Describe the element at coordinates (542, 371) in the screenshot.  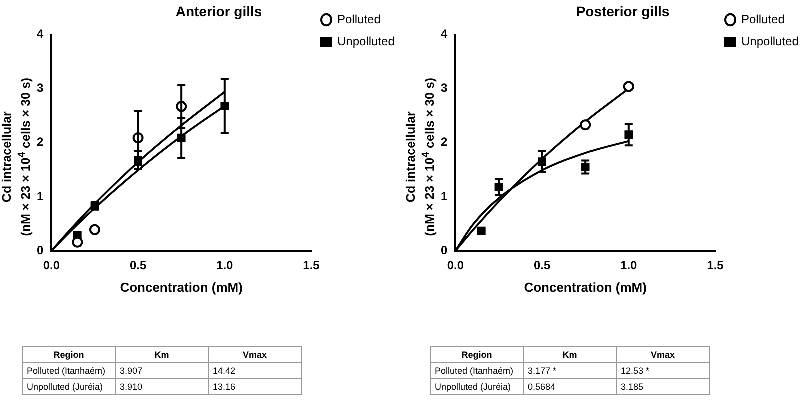
I see `text: 3.177 *` at that location.